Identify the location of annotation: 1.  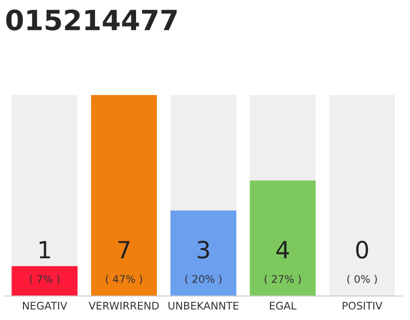
(45, 249).